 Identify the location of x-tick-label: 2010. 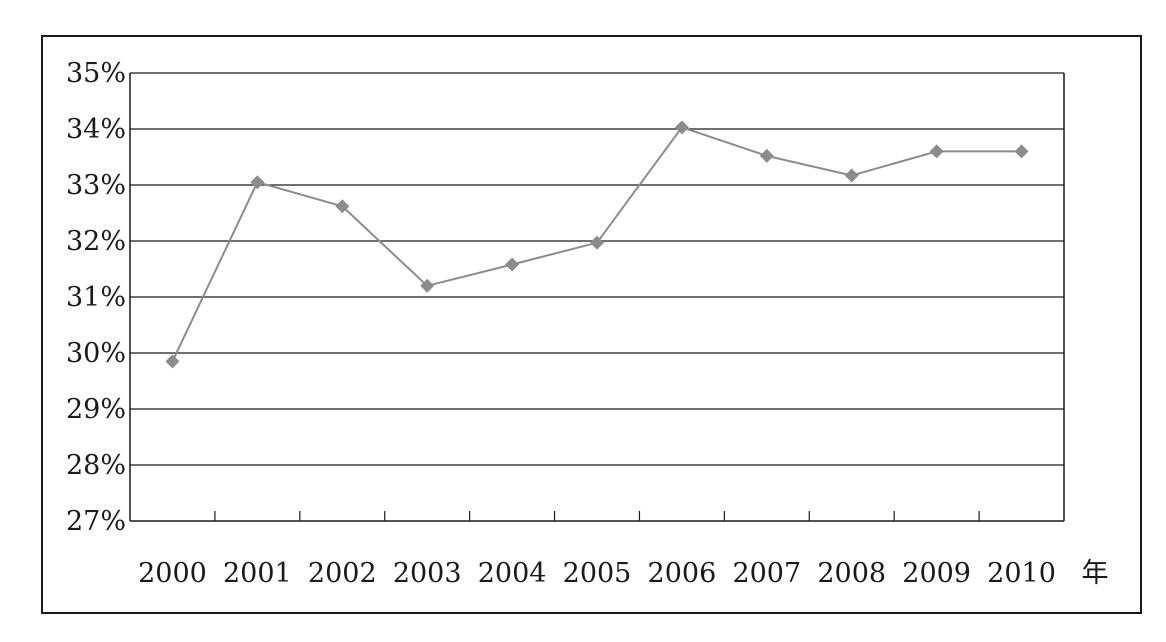
(1021, 573).